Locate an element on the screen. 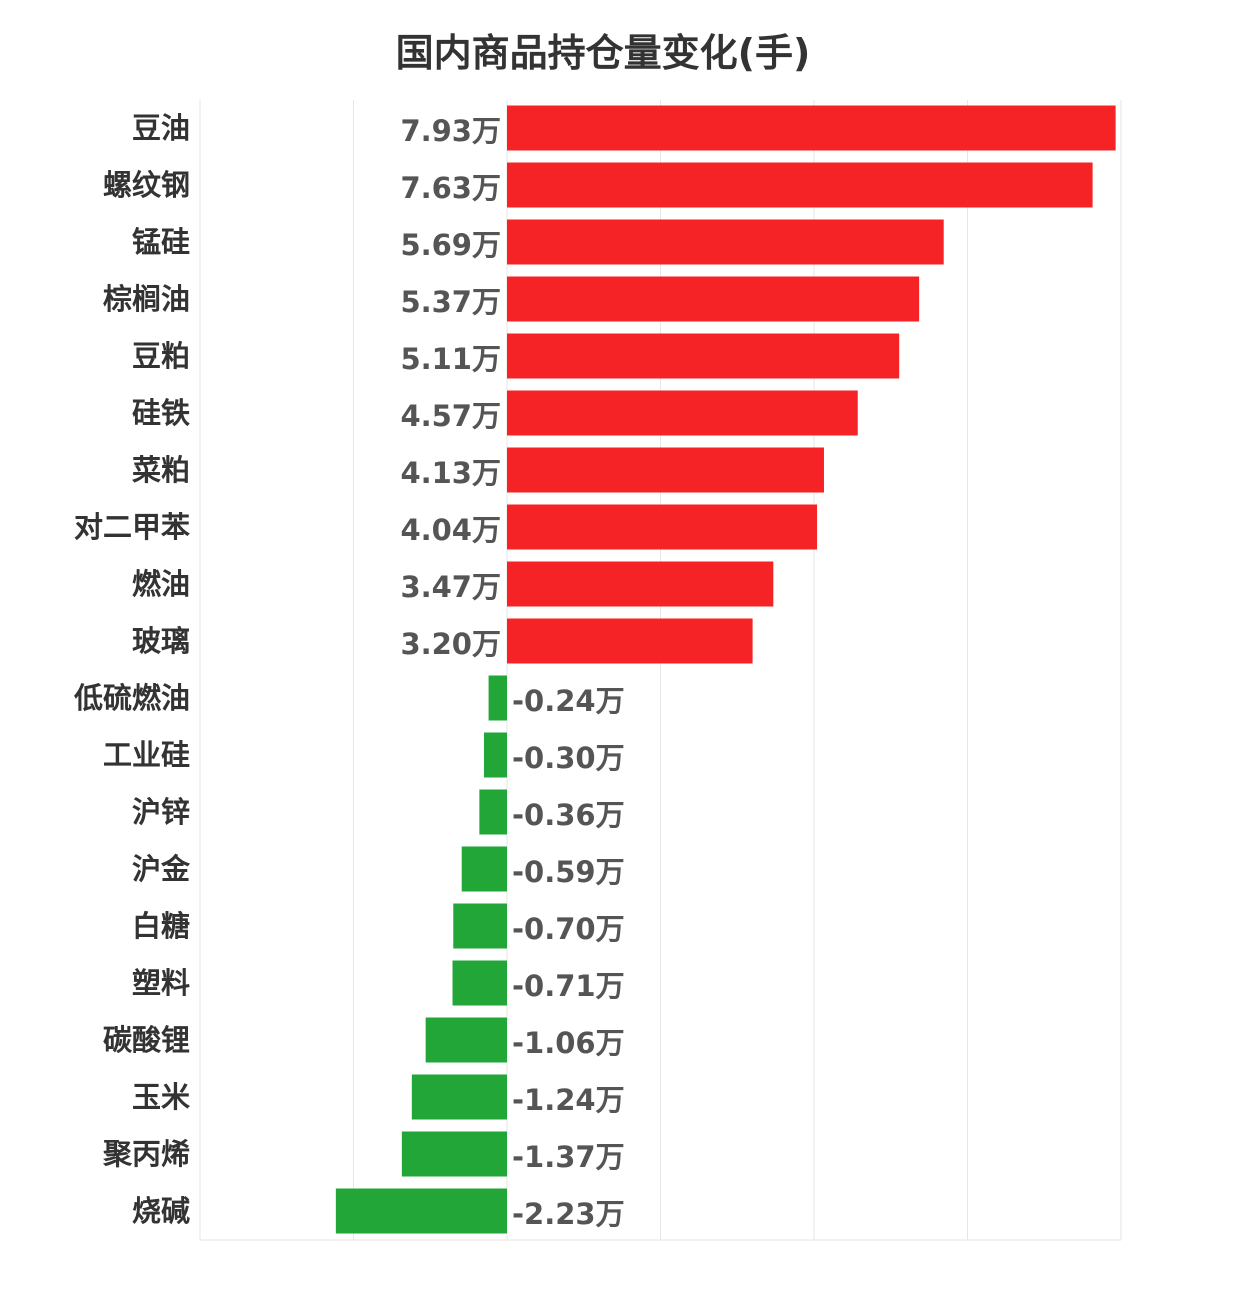 The width and height of the screenshot is (1246, 1300). value-label: -2.23万 is located at coordinates (568, 1214).